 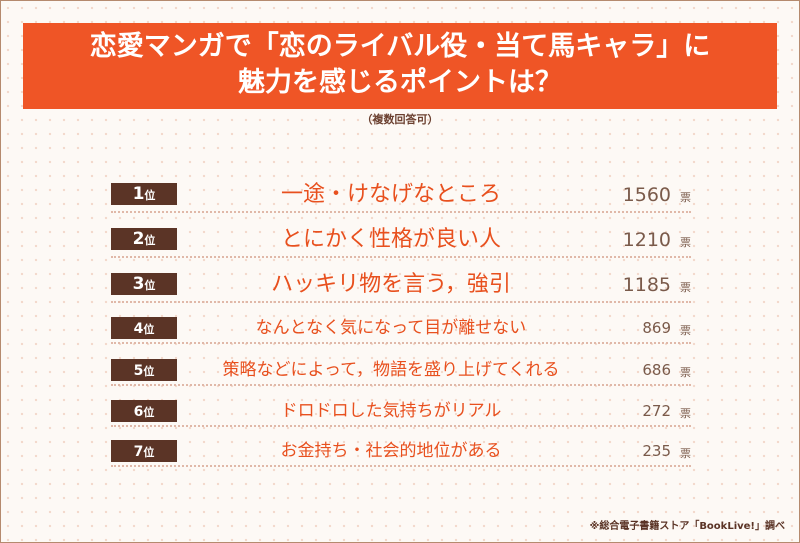 I want to click on vote-count: 869, so click(x=656, y=328).